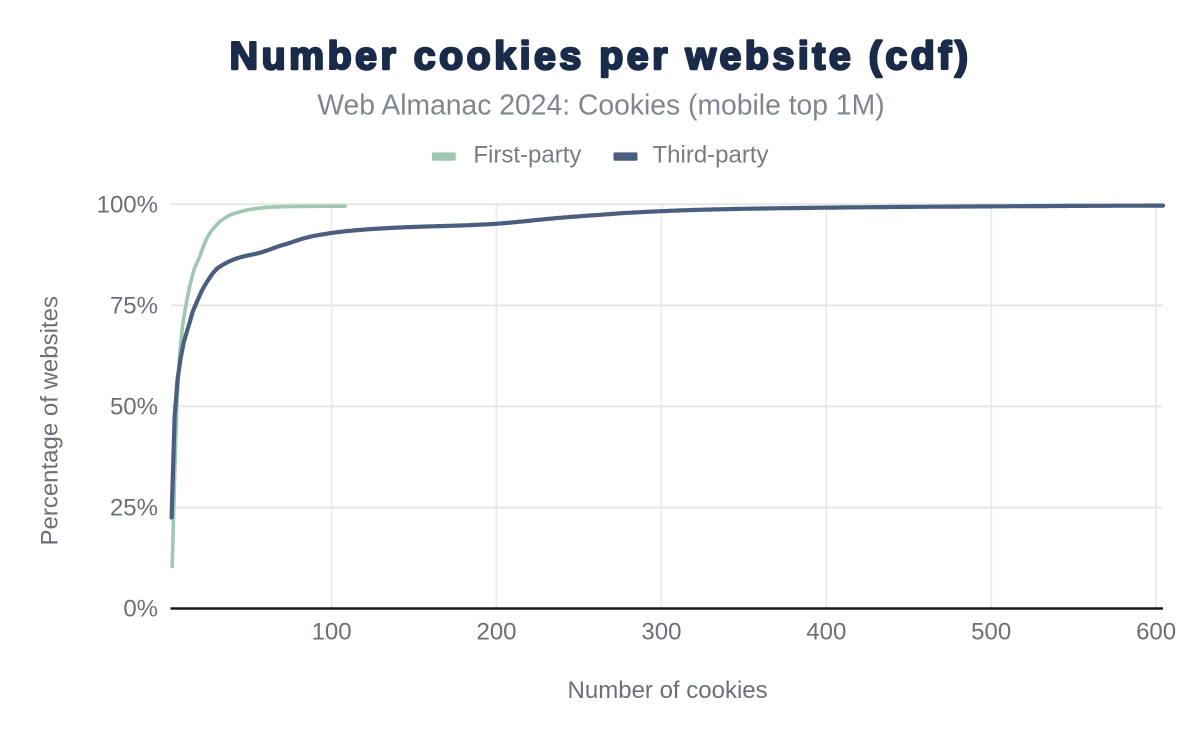  What do you see at coordinates (496, 631) in the screenshot?
I see `svg-text: 200` at bounding box center [496, 631].